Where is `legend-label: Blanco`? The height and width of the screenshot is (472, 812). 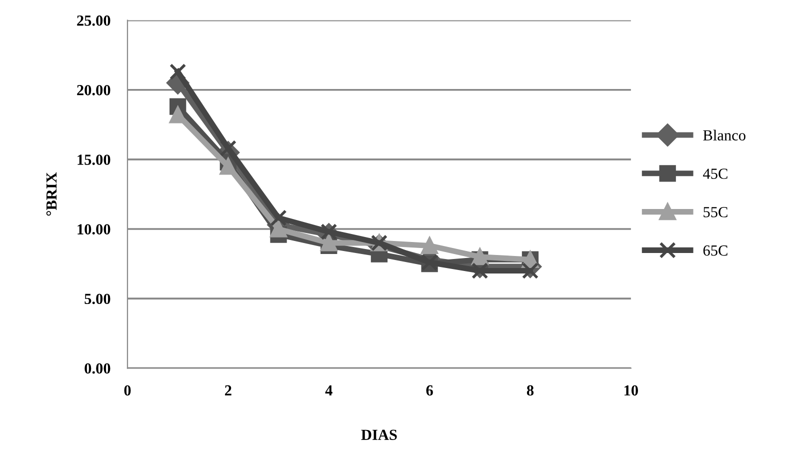
legend-label: Blanco is located at coordinates (724, 135).